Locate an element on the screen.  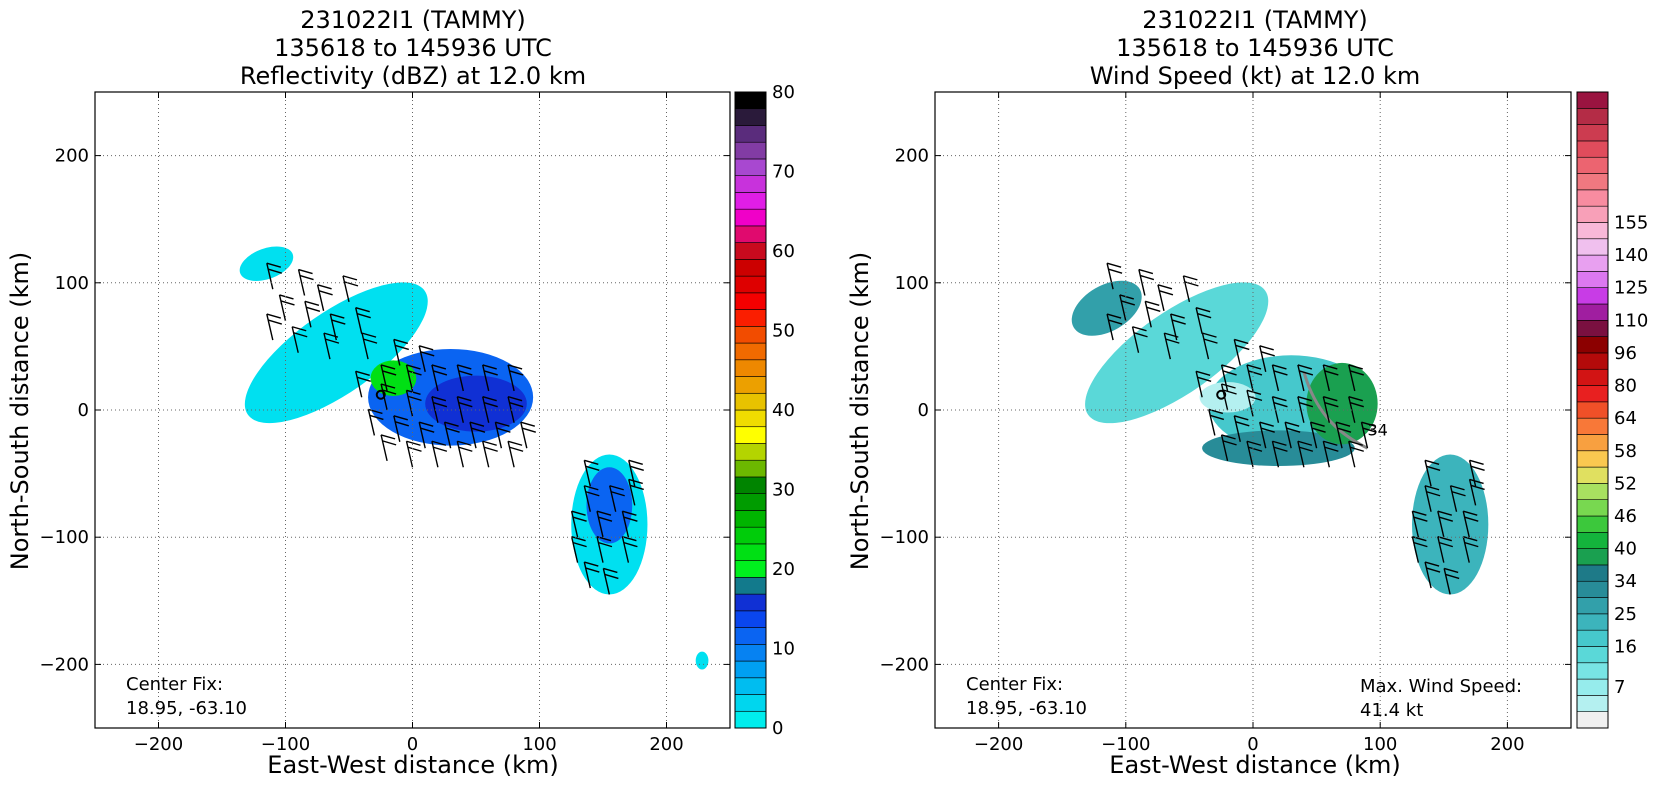
x-tick-label: 200 is located at coordinates (1507, 744).